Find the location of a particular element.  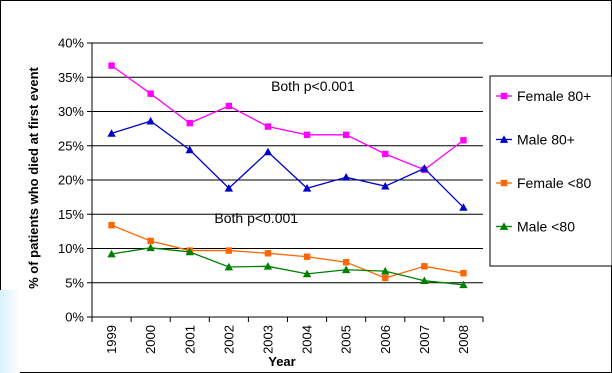

legend: Female 80+ Male 80+ Female <80 Male <80 is located at coordinates (550, 171).